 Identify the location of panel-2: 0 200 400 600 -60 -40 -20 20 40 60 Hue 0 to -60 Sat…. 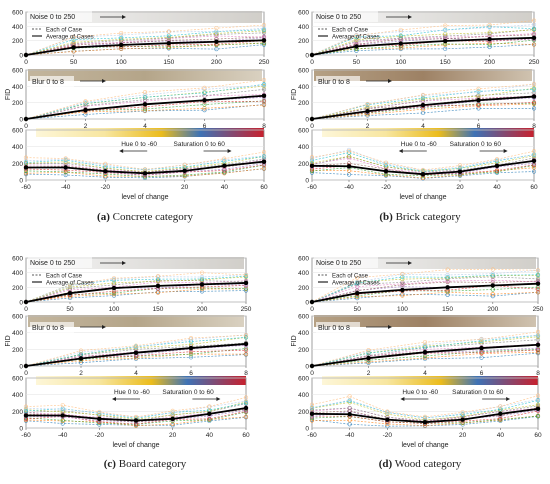
(140, 165).